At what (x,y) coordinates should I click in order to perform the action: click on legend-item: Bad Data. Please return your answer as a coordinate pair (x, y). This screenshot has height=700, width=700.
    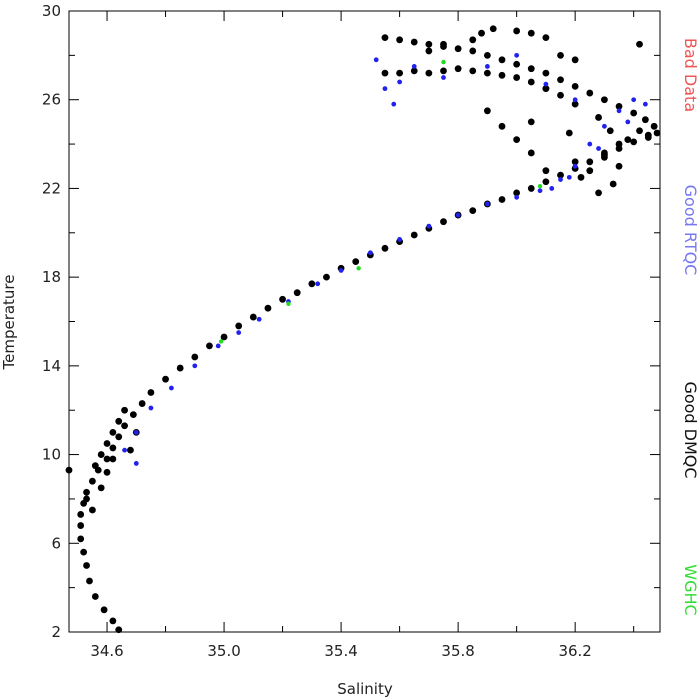
    Looking at the image, I should click on (690, 75).